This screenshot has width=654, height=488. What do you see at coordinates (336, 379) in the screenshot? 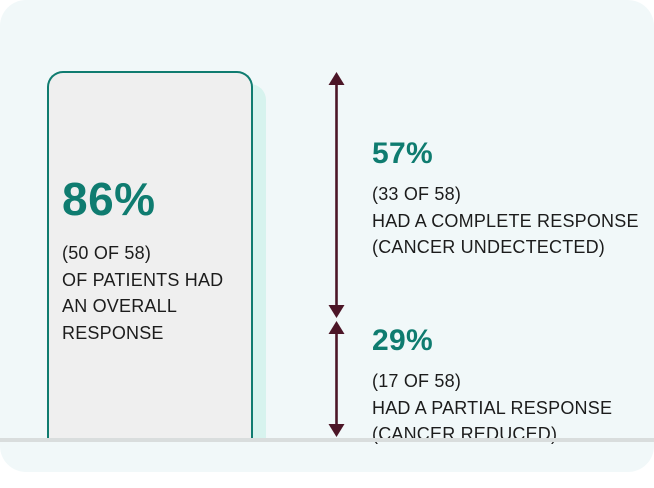
I see `partial-response-range-arrow` at bounding box center [336, 379].